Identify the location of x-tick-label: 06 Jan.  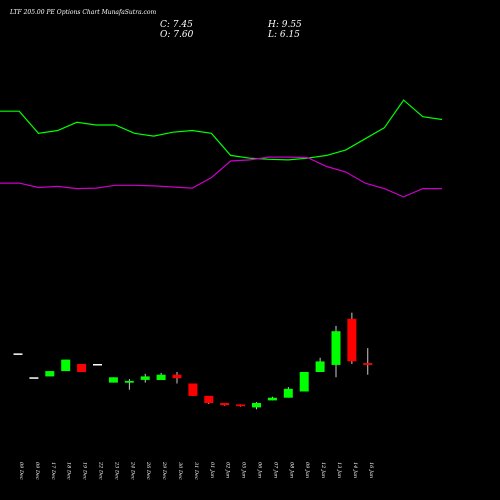
(260, 470).